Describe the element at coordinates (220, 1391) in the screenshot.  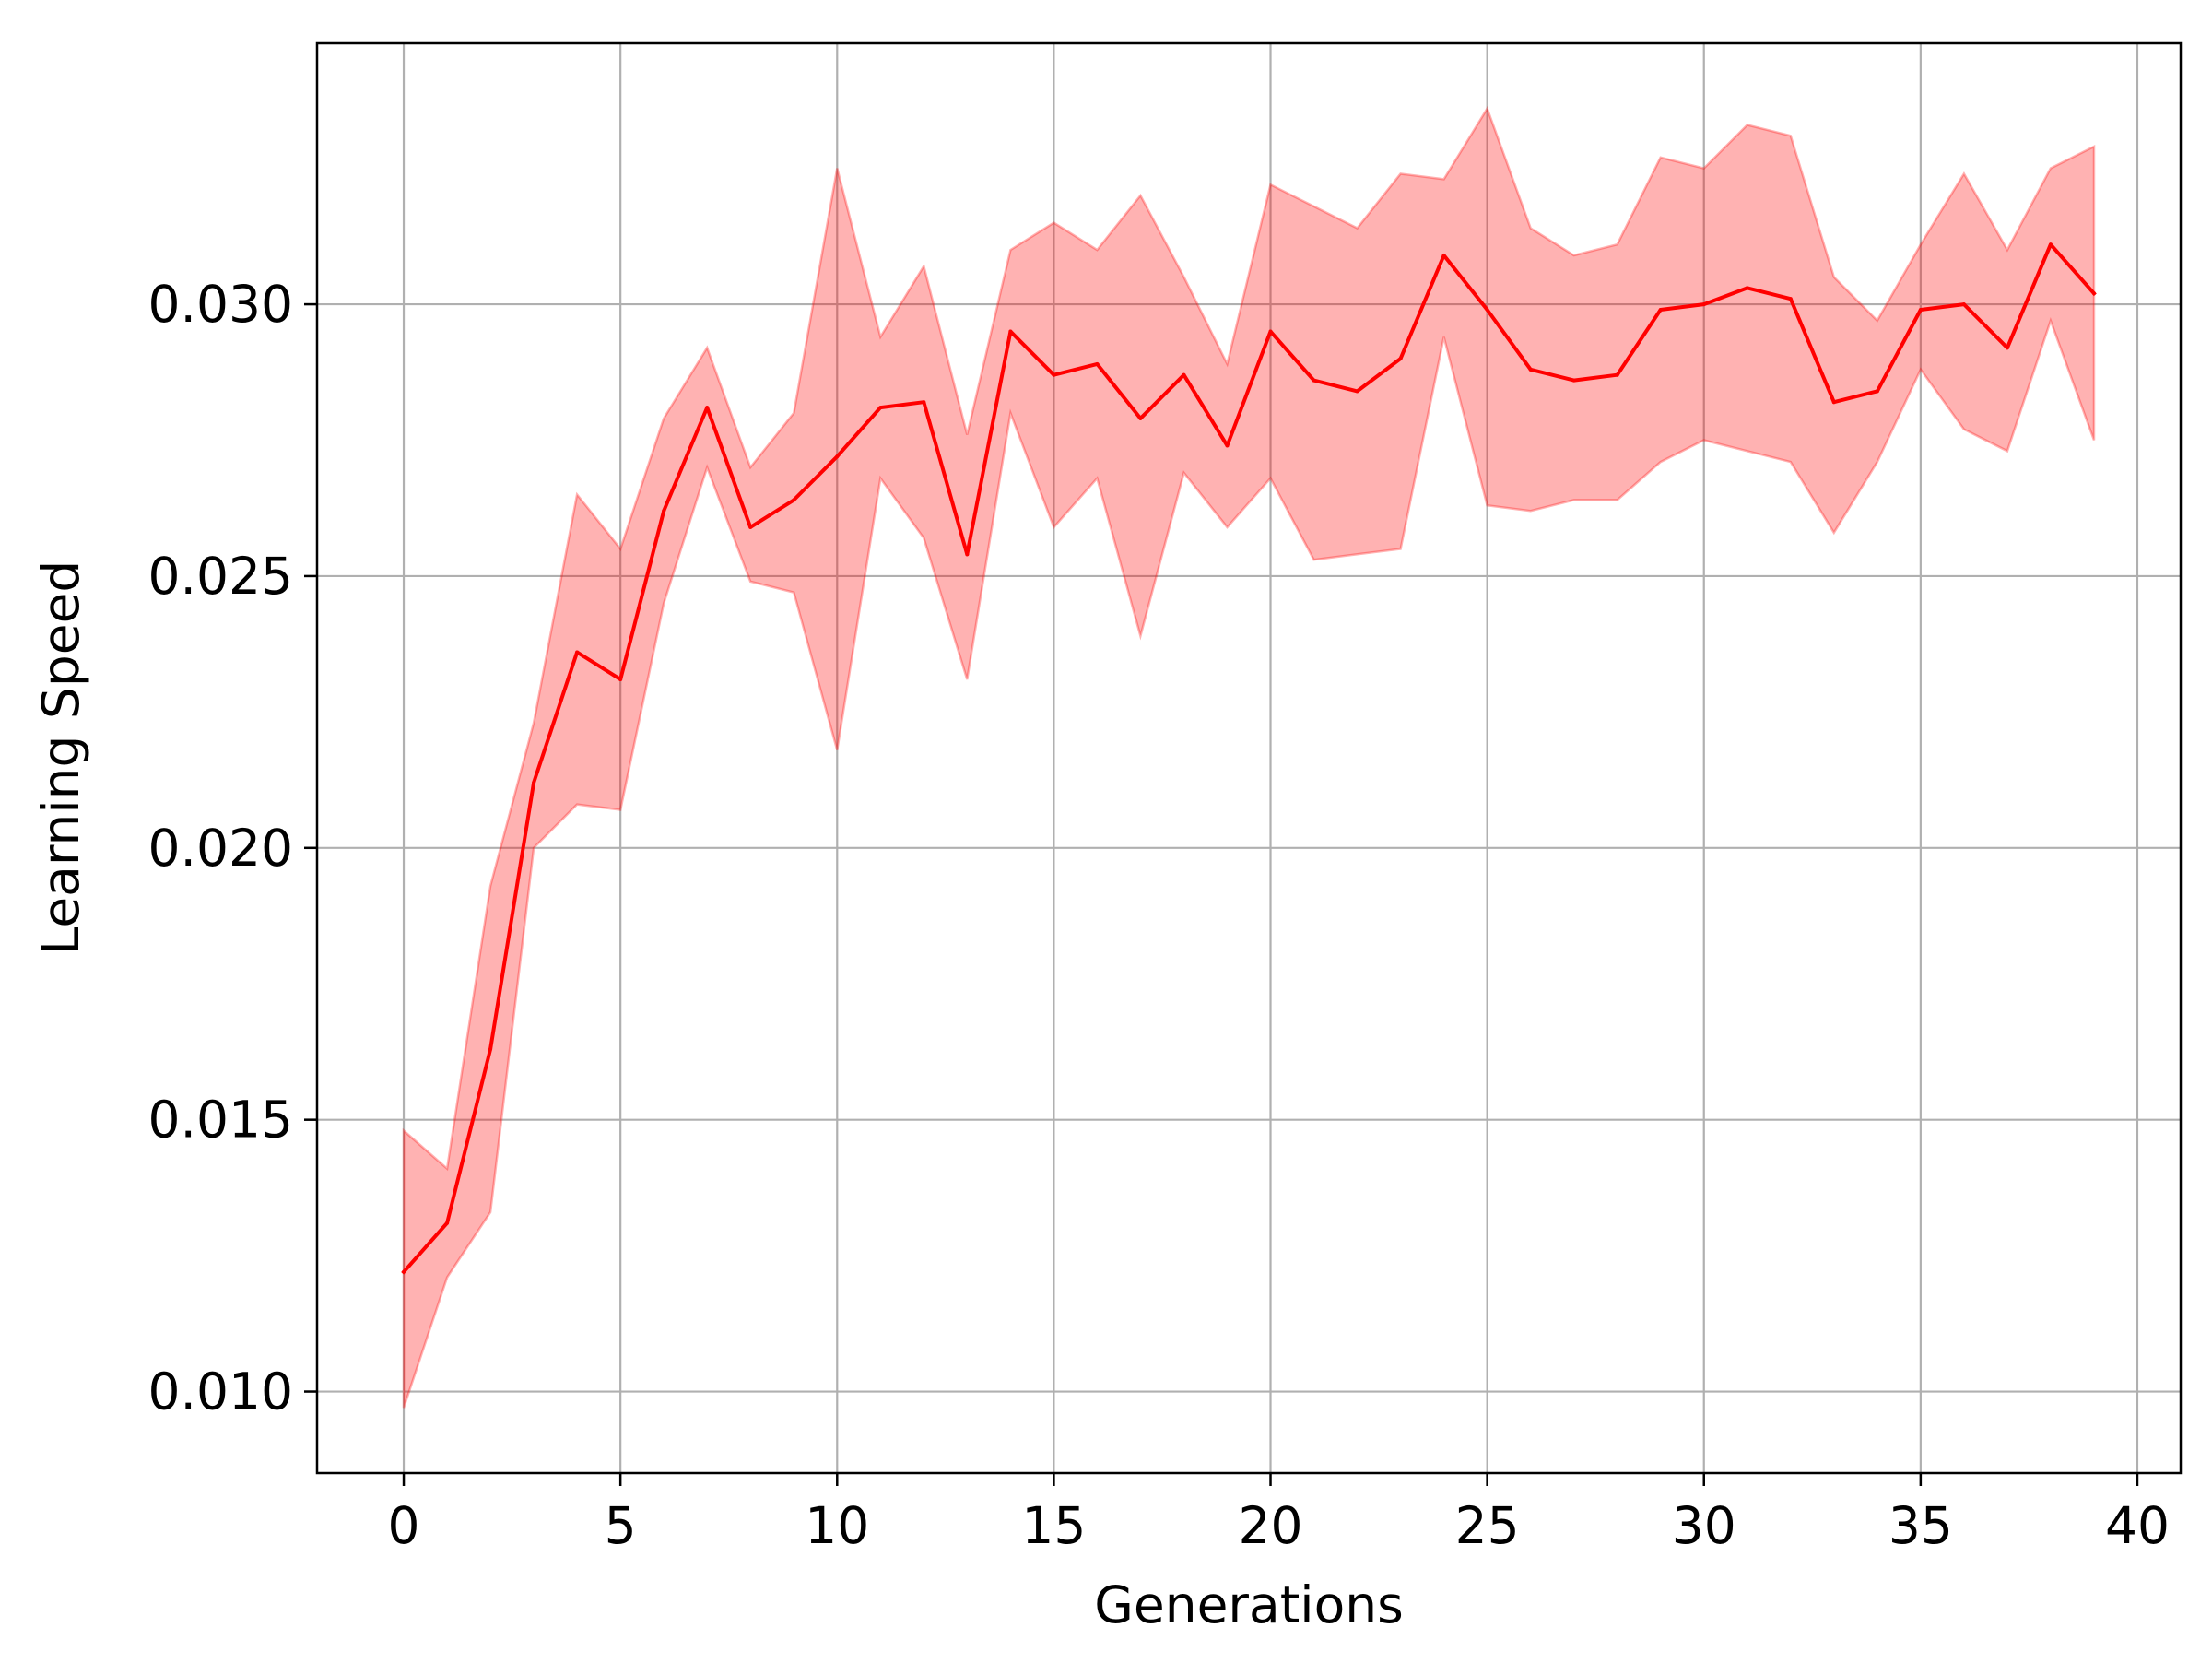
I see `y-tick-label: 0.010` at that location.